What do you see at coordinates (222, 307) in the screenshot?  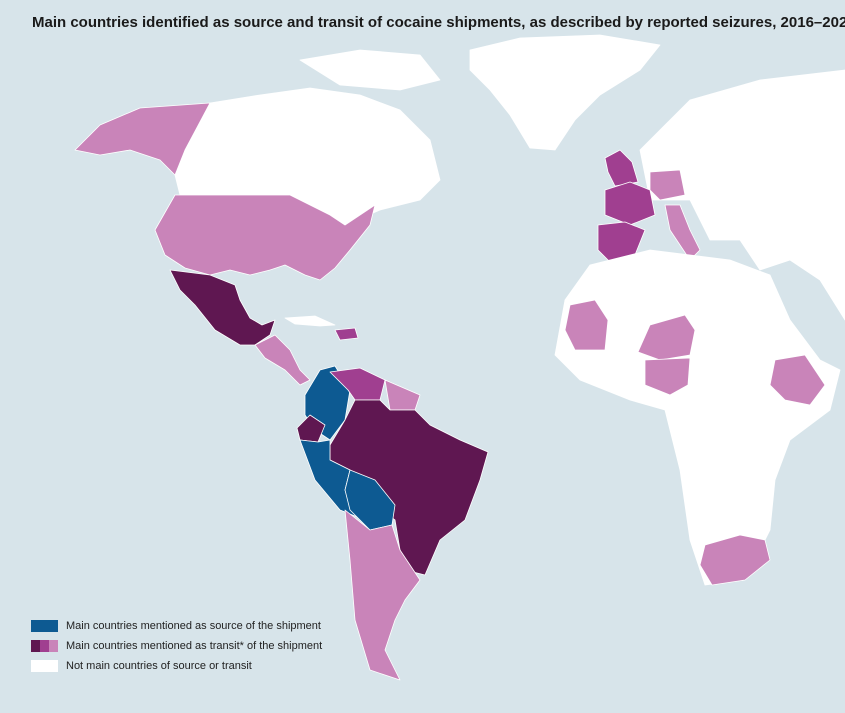 I see `mexico` at bounding box center [222, 307].